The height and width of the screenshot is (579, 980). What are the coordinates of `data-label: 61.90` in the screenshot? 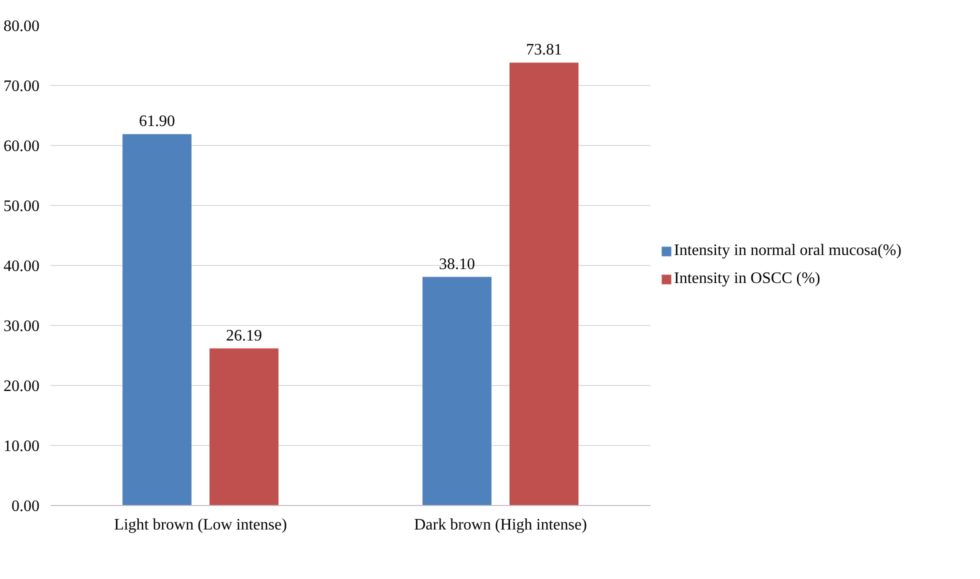 It's located at (157, 121).